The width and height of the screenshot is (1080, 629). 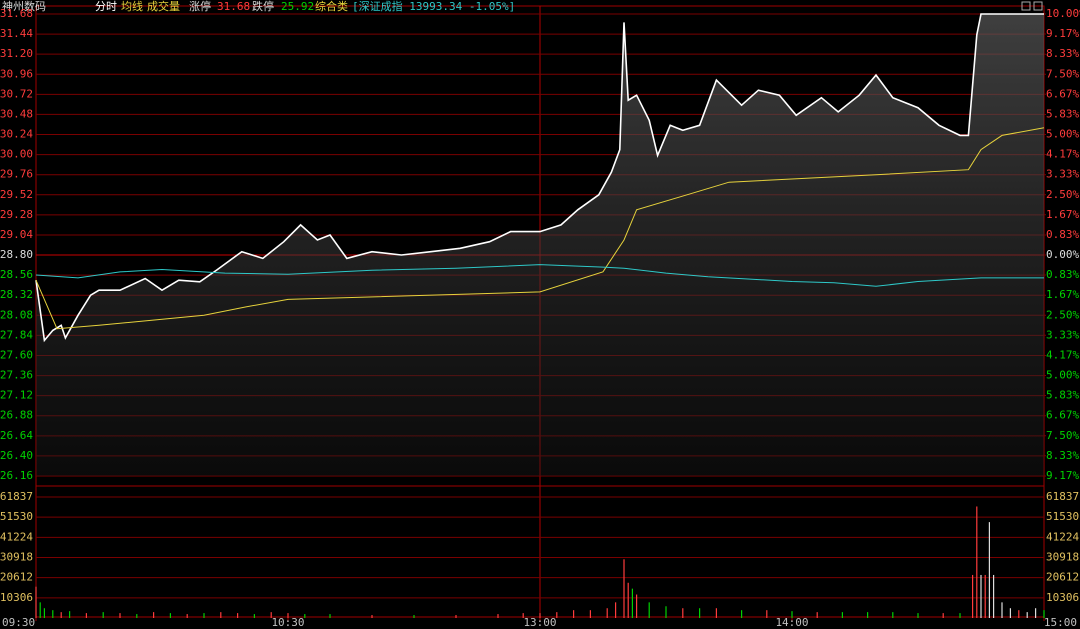 I want to click on y-tick-label: 27.36, so click(x=16, y=375).